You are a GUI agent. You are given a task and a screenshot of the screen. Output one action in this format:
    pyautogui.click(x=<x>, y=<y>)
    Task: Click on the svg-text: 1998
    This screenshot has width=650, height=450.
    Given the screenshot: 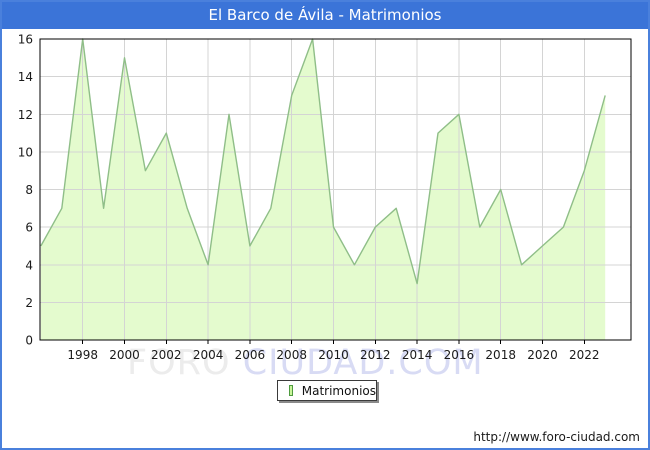 What is the action you would take?
    pyautogui.click(x=82, y=355)
    